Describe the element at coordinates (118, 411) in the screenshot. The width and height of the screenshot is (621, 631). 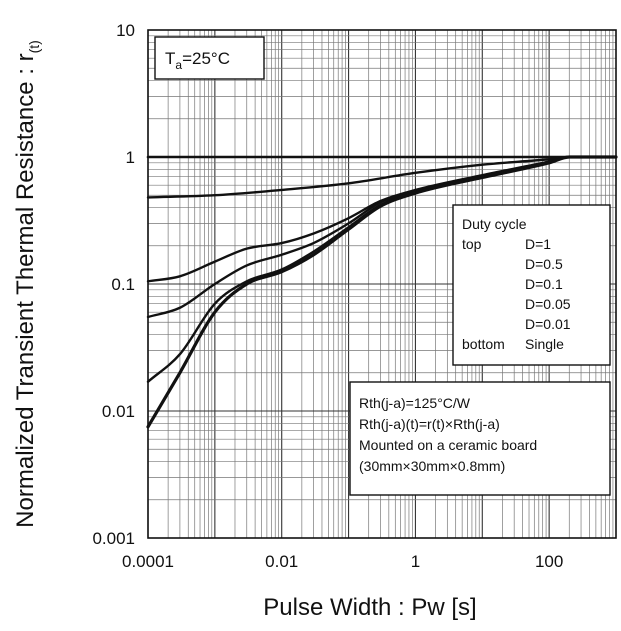
I see `y-tick-label: 0.01` at that location.